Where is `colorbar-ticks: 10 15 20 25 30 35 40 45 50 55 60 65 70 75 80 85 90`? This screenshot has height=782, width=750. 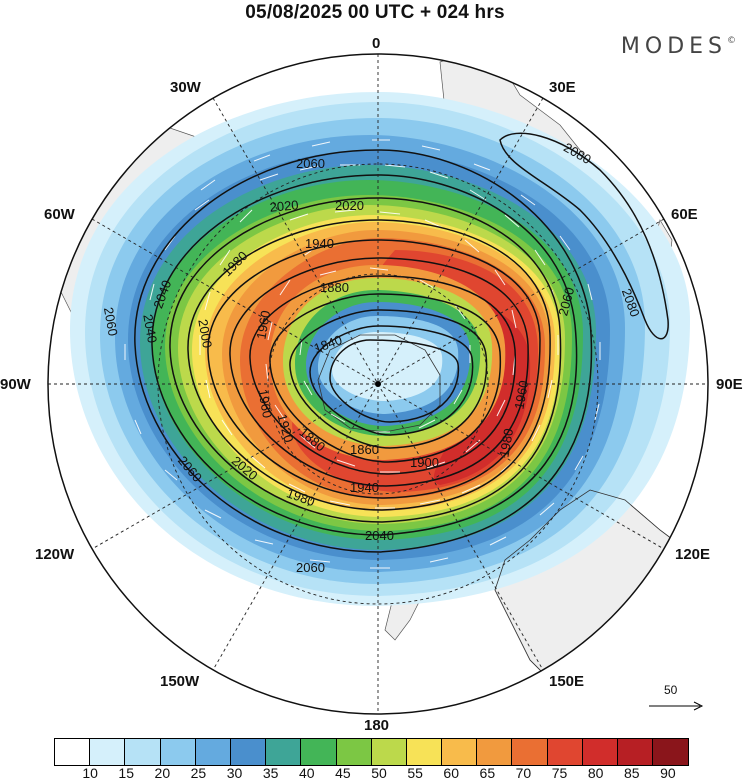
colorbar-ticks: 10 15 20 25 30 35 40 45 50 55 60 65 70 75 80 85 90 is located at coordinates (379, 773).